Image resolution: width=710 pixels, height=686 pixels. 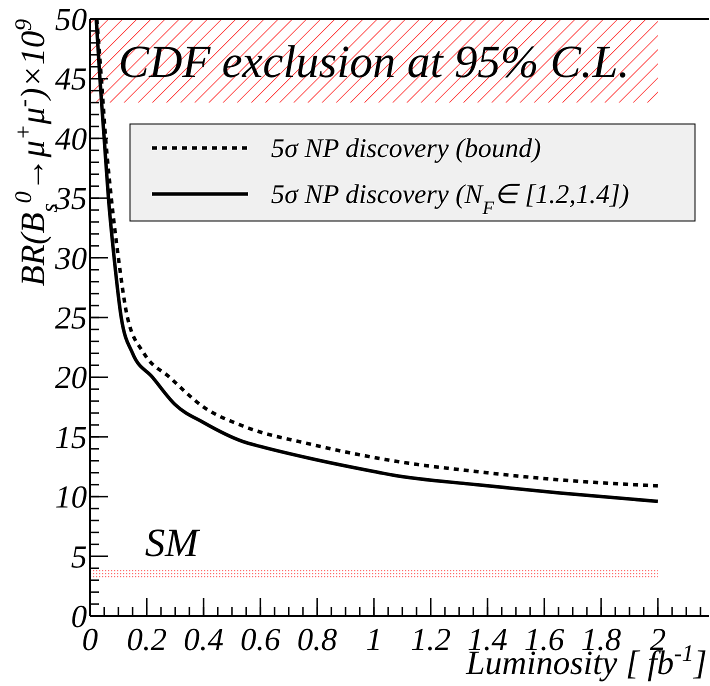 I want to click on x-tick-label: 0.6, so click(x=260, y=639).